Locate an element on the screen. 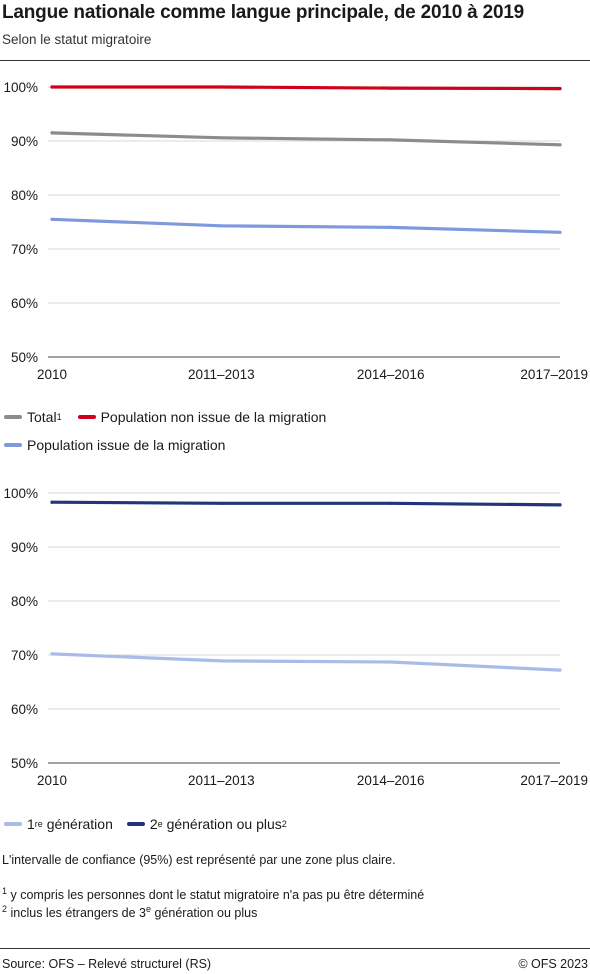 The width and height of the screenshot is (590, 974). chart-subtitle: Selon le statut migratoire is located at coordinates (77, 39).